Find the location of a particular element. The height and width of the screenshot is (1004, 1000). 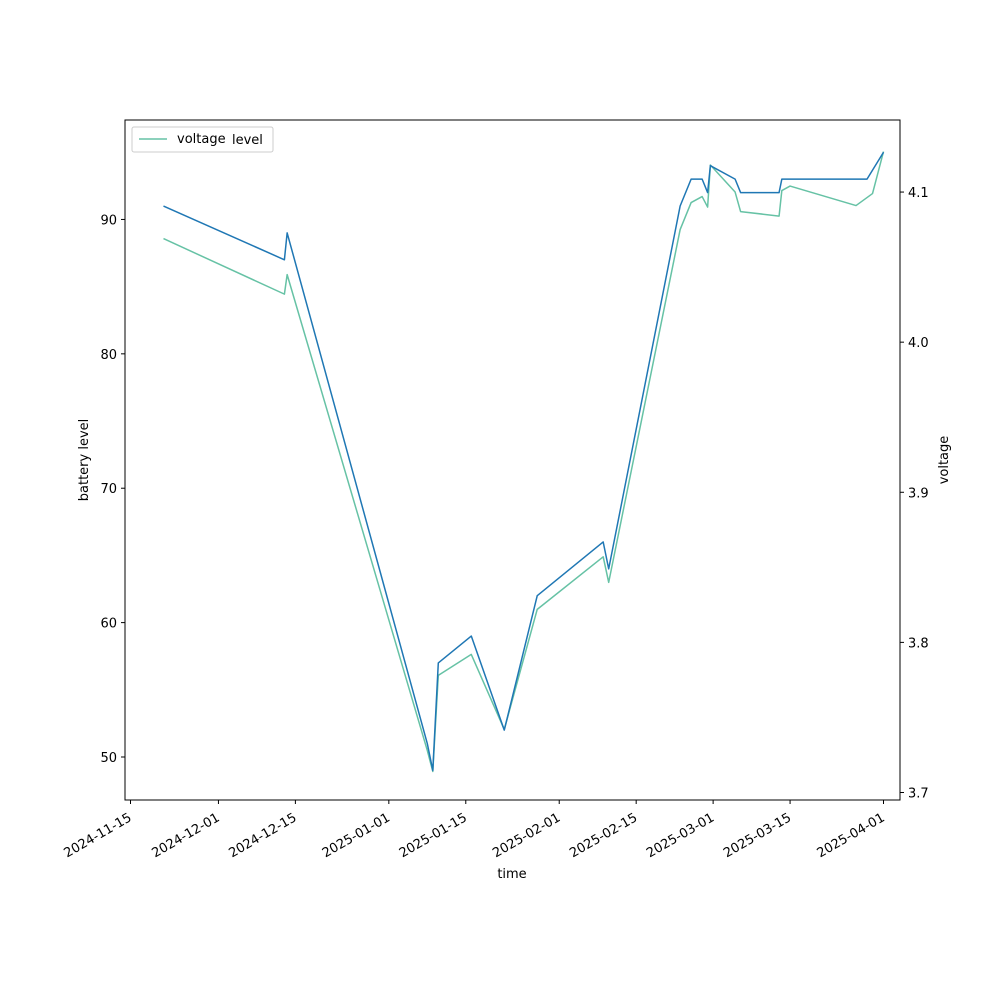

y2-tick-label: 3.7 is located at coordinates (918, 793).